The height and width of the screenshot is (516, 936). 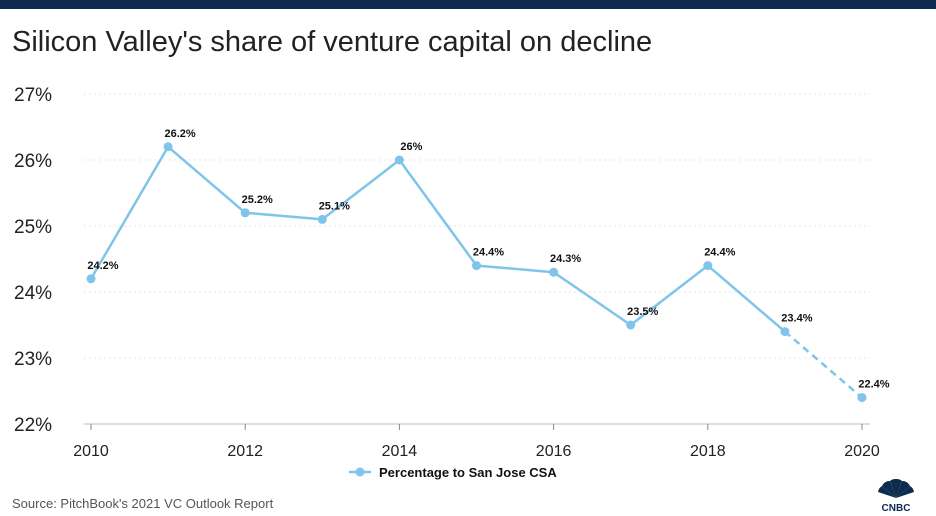 I want to click on data-label: 26%, so click(x=411, y=147).